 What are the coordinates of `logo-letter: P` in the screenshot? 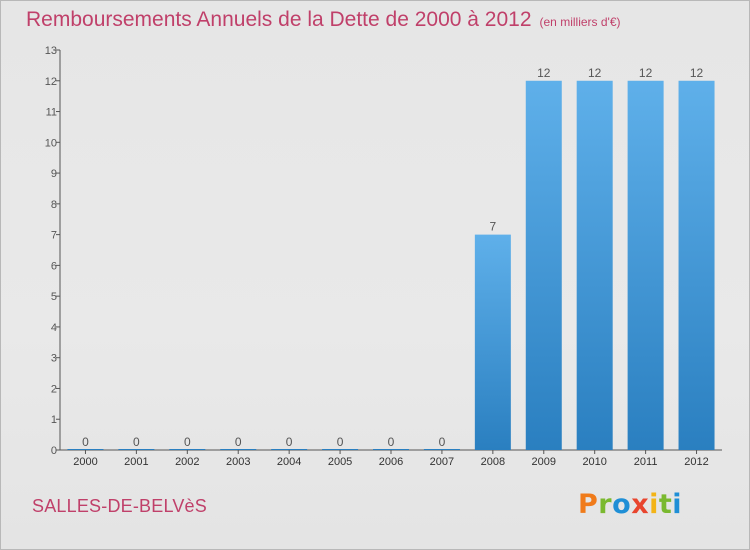 It's located at (588, 504).